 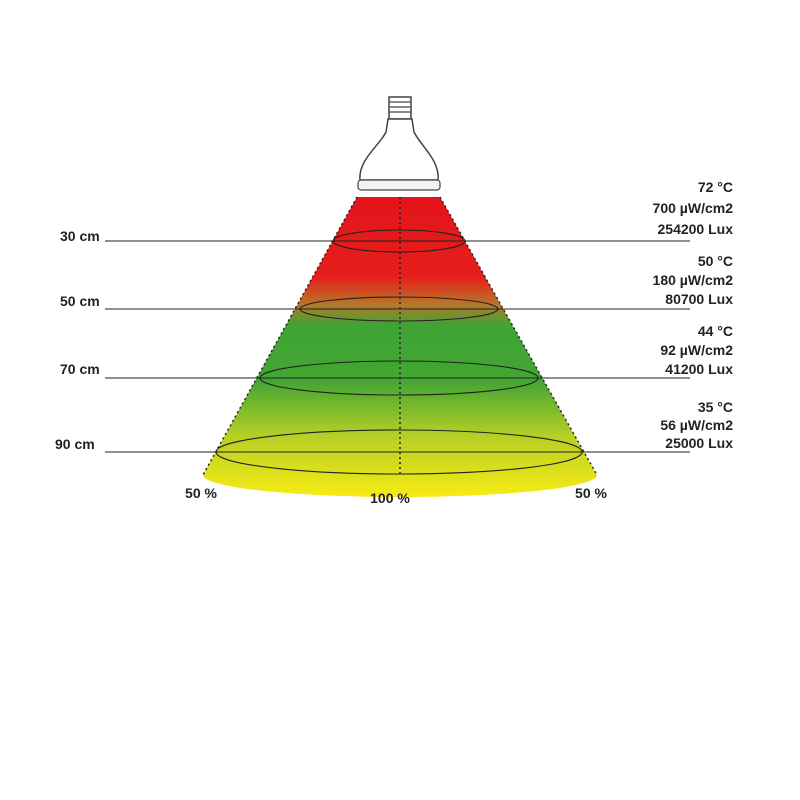 I want to click on lux: 25000 Lux, so click(x=699, y=443).